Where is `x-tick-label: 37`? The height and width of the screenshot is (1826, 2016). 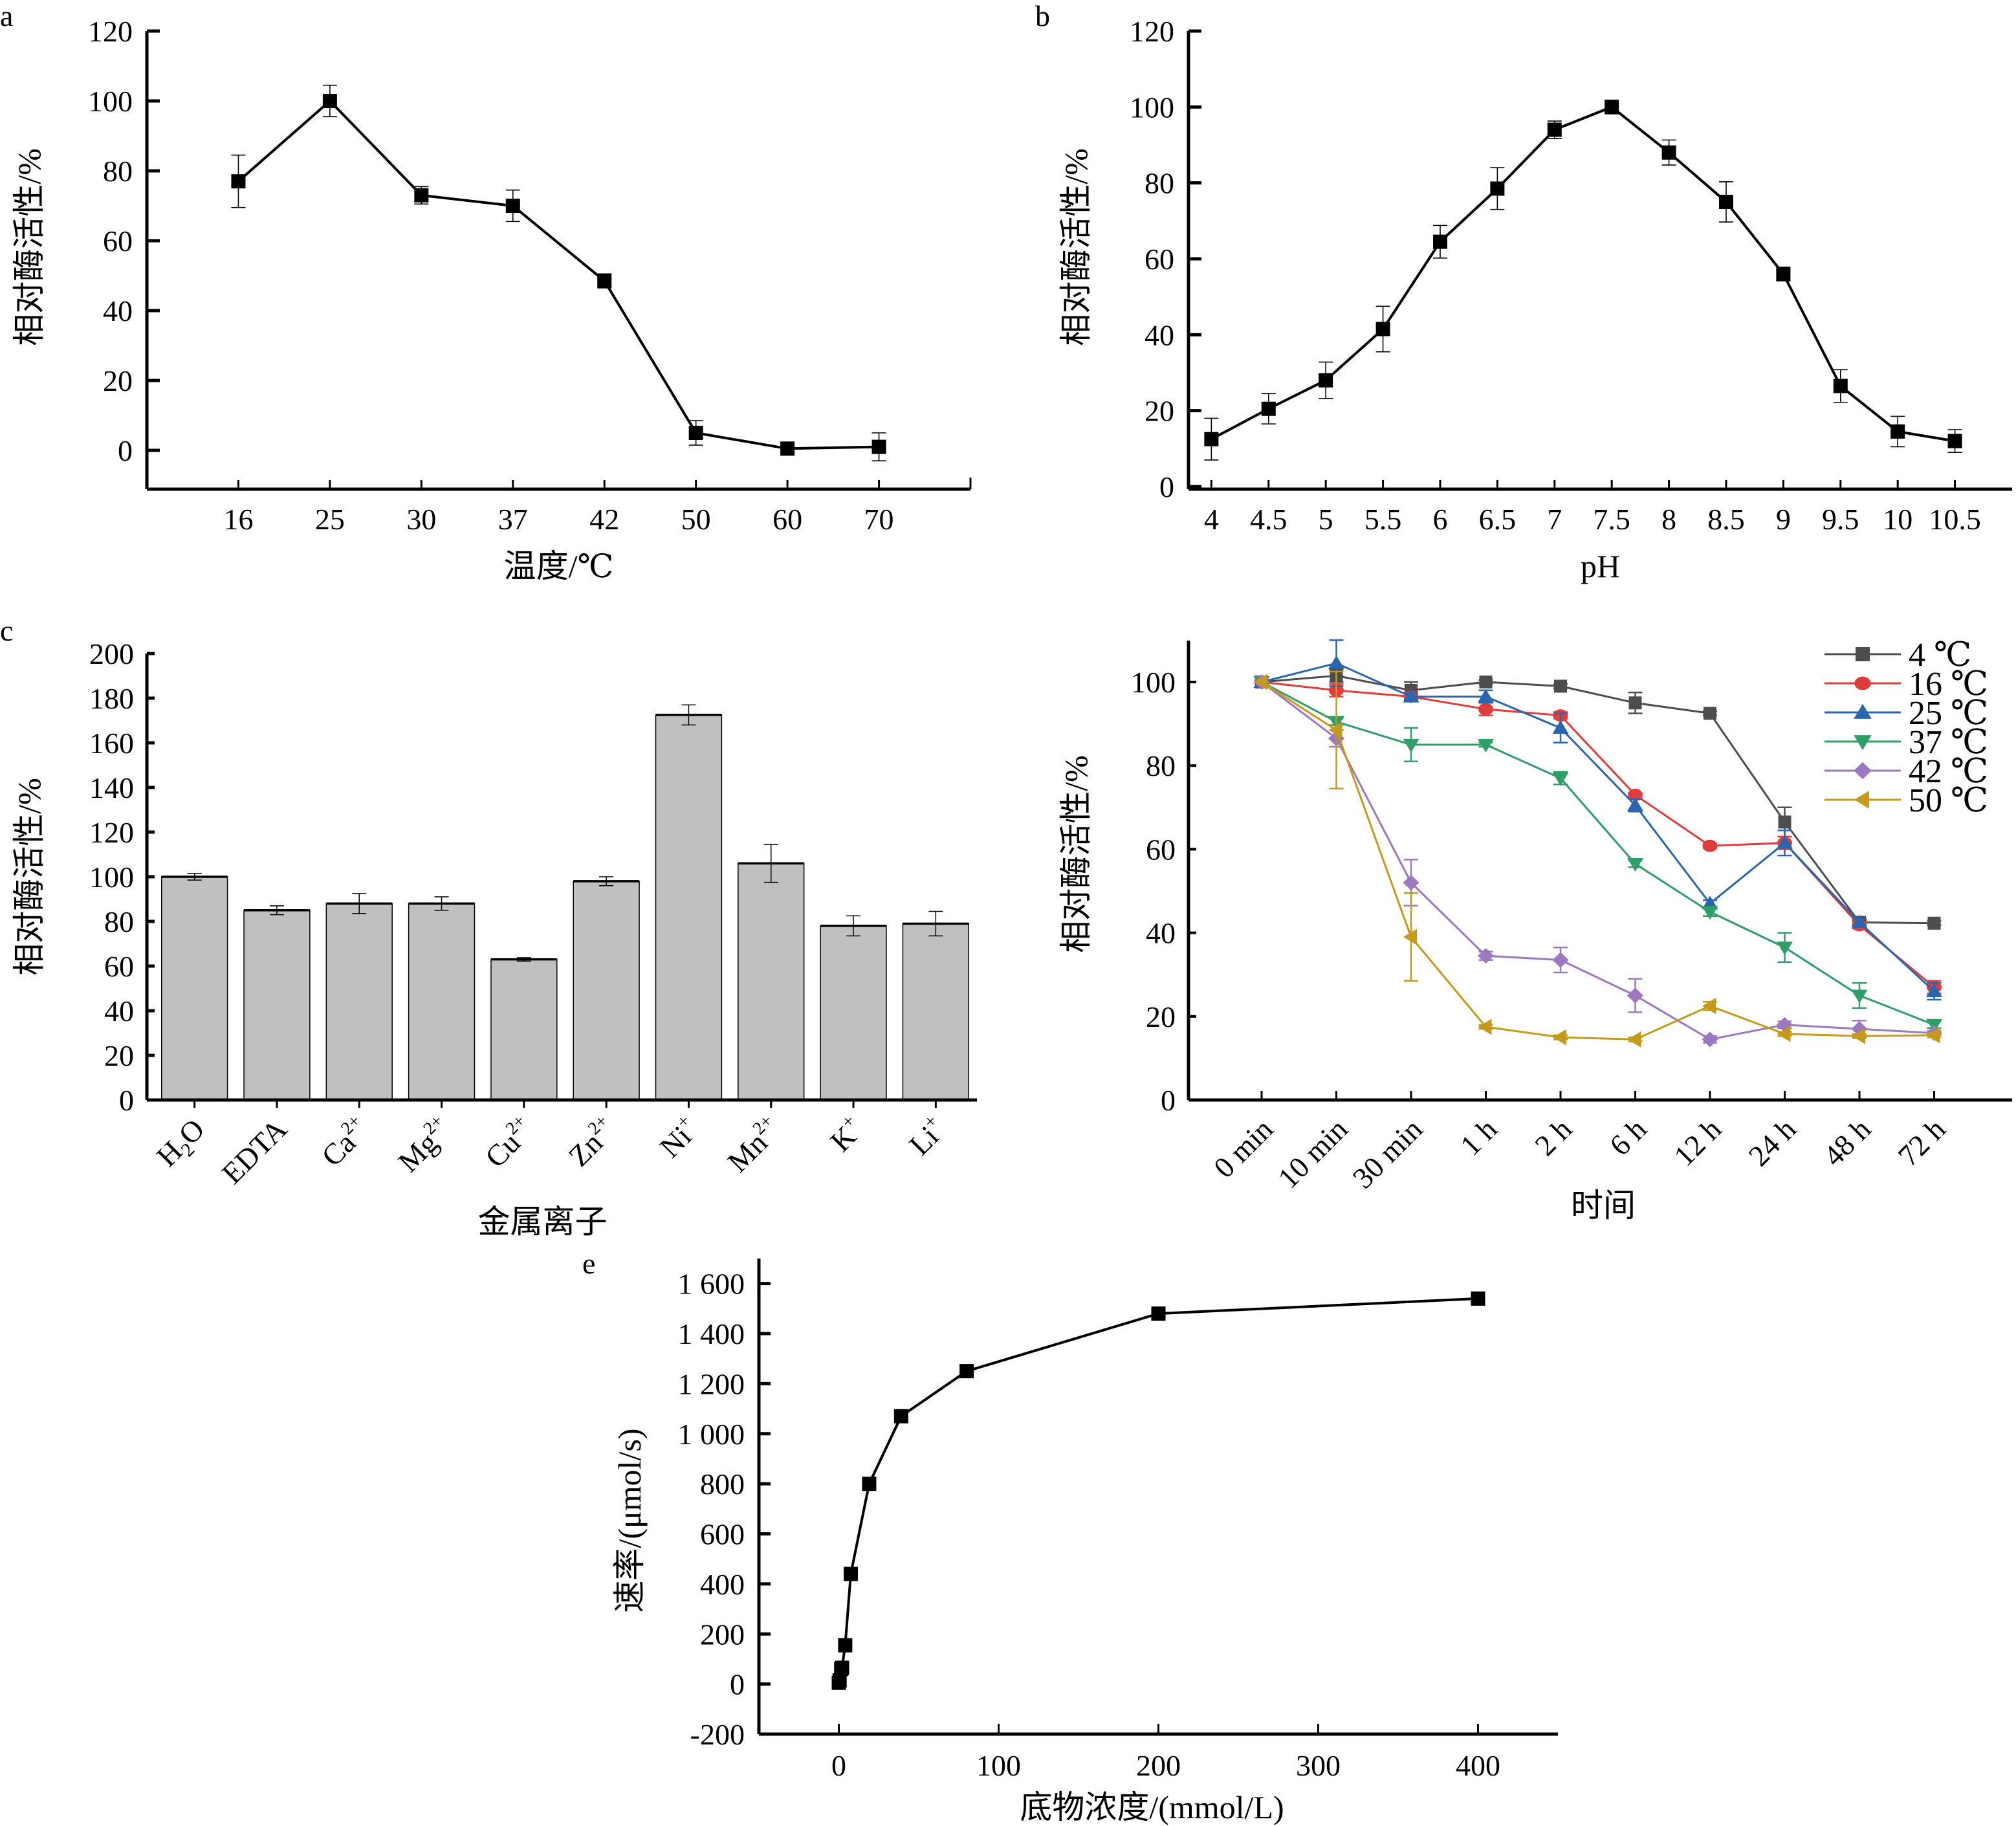
x-tick-label: 37 is located at coordinates (513, 519).